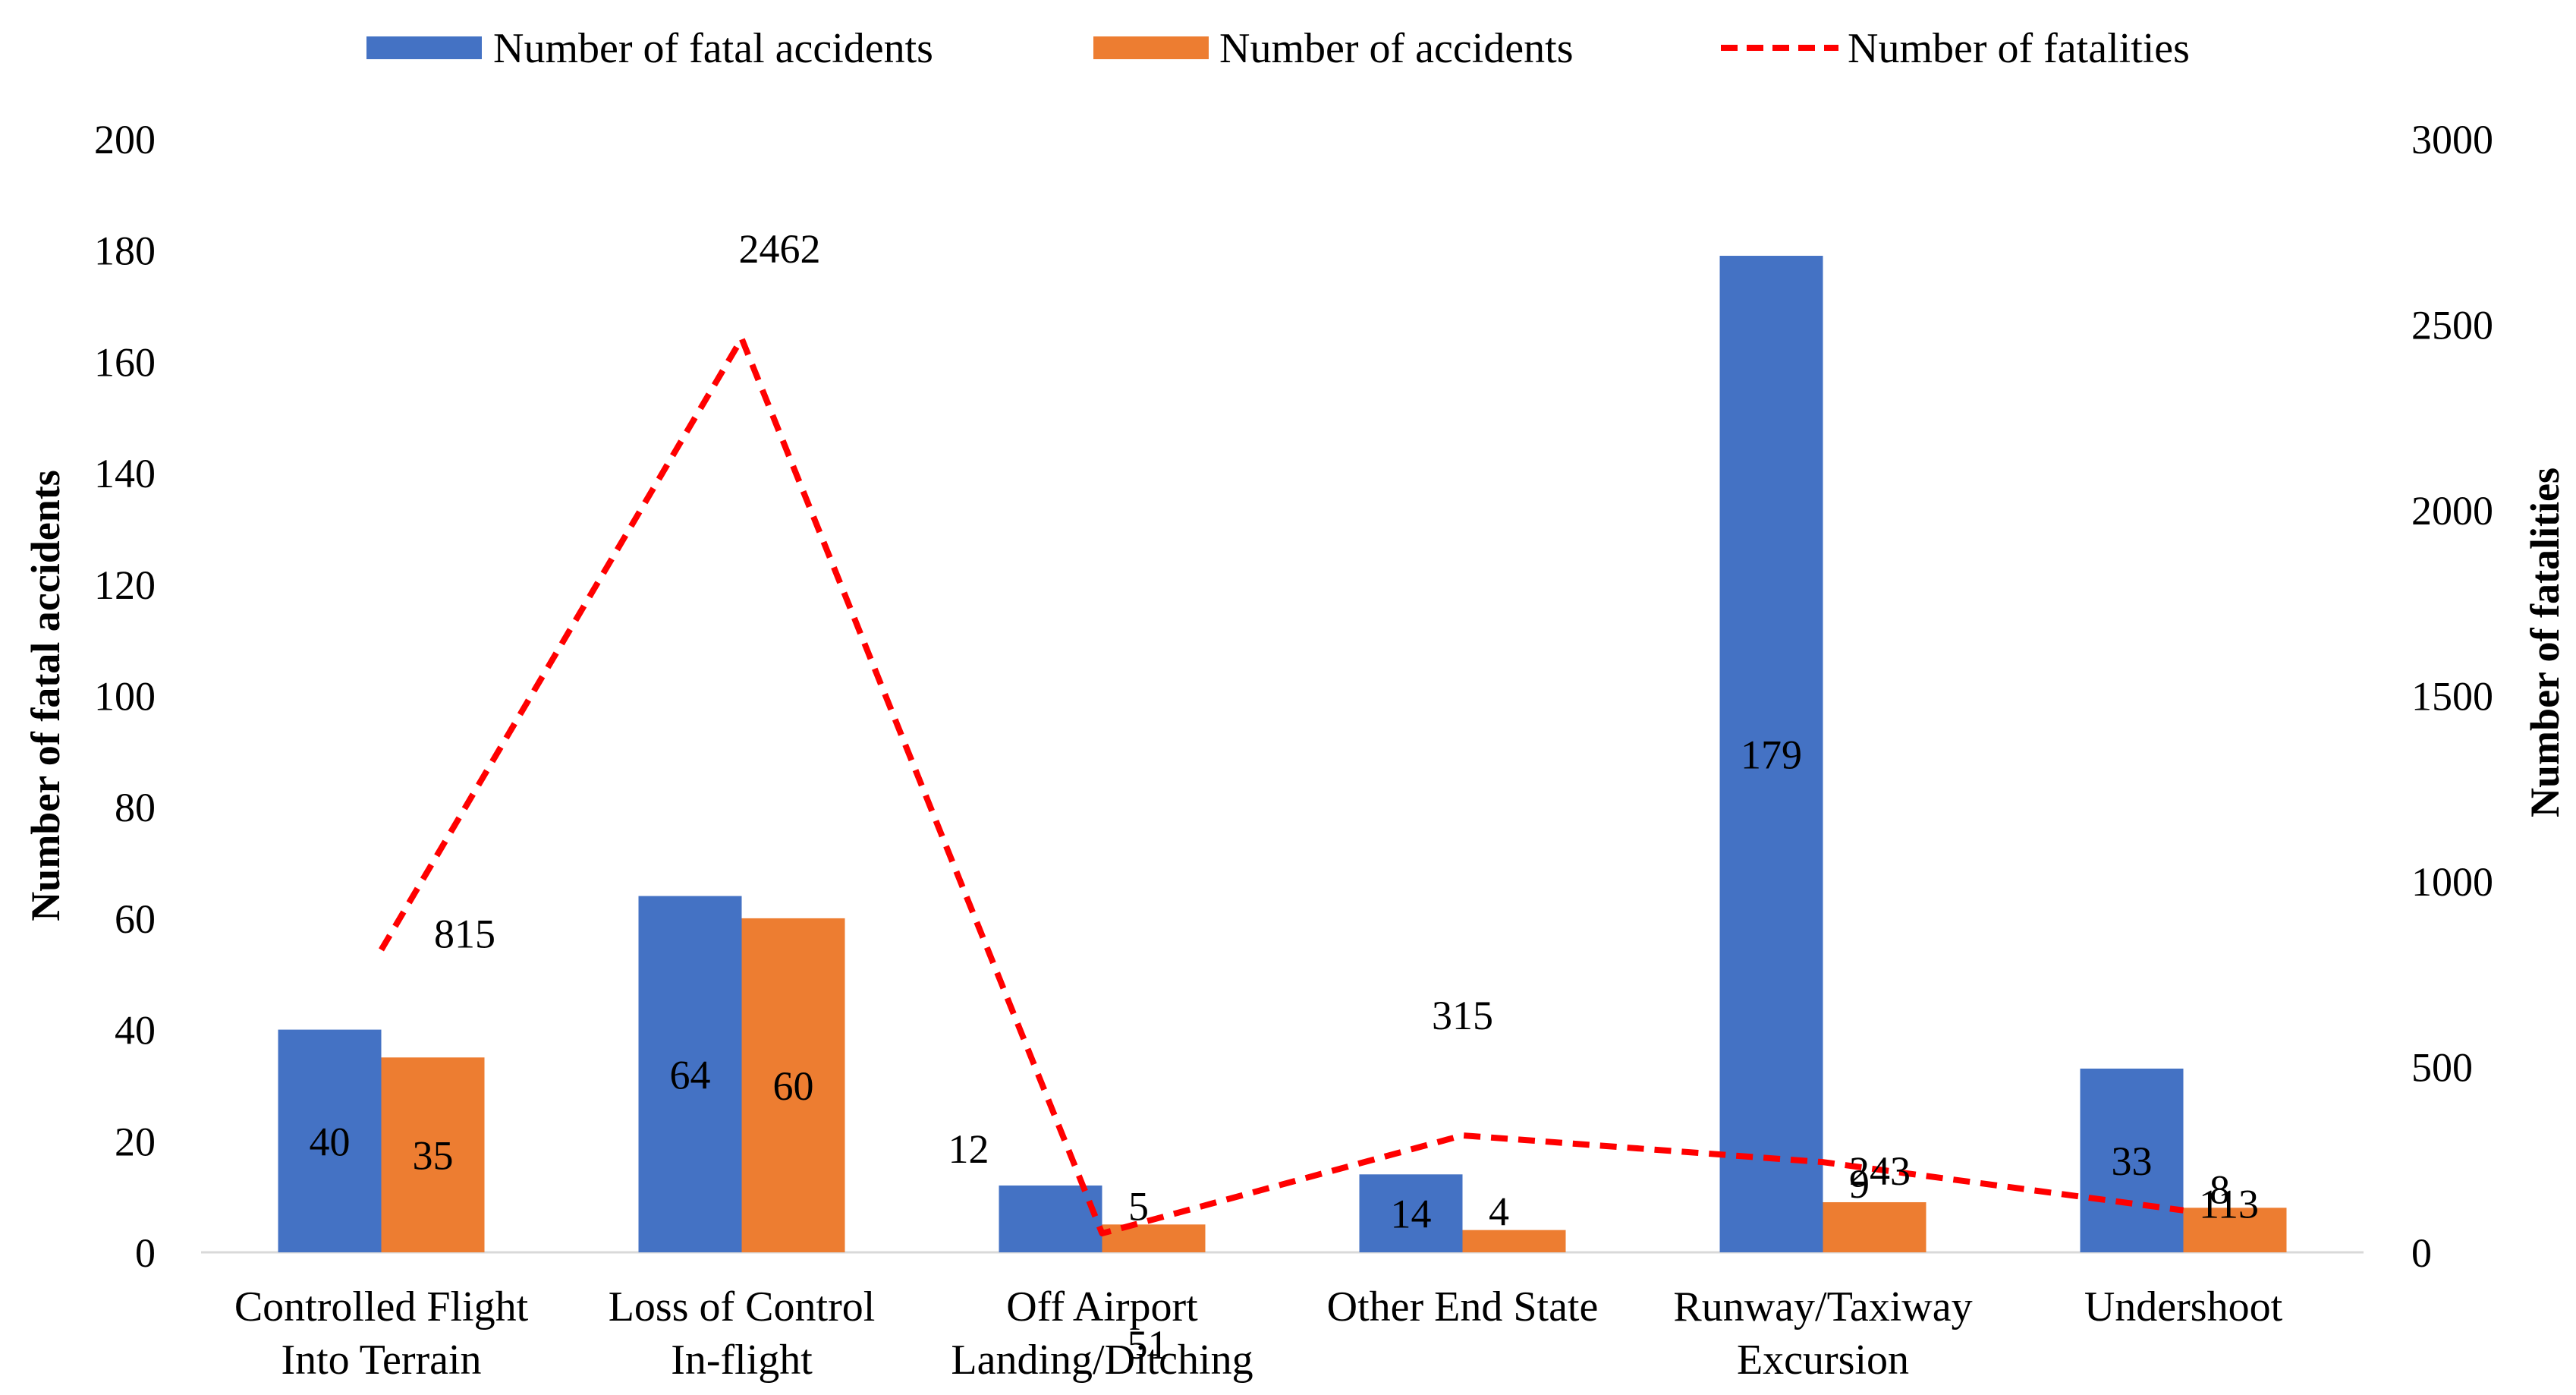  Describe the element at coordinates (2452, 882) in the screenshot. I see `y-right-tick-label: 1000` at that location.